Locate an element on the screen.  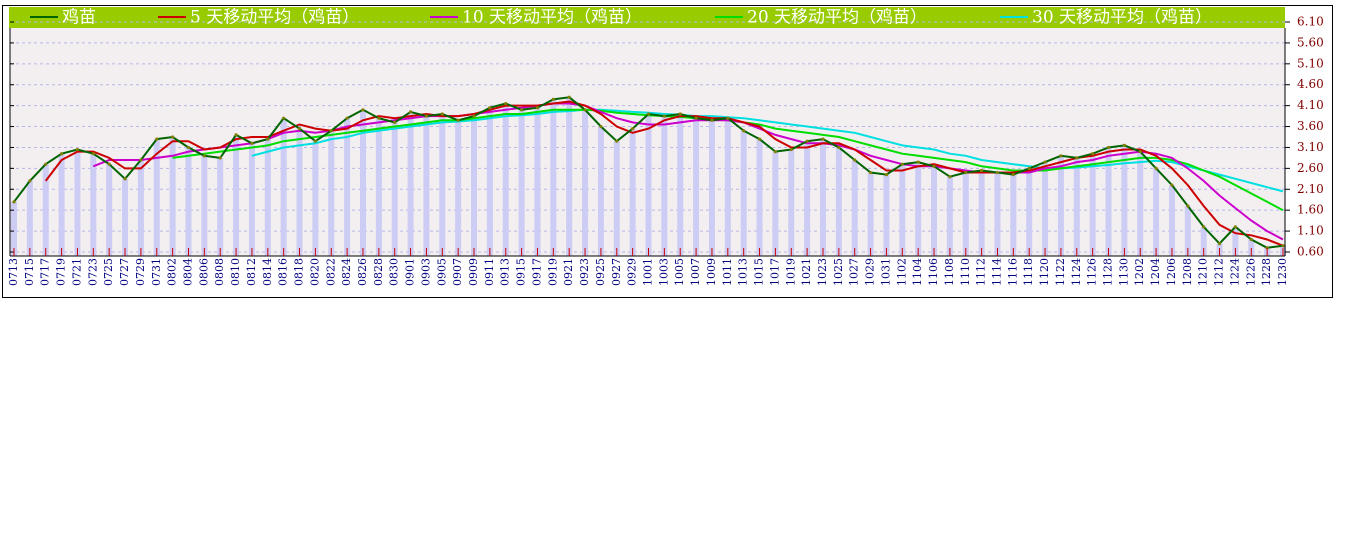
x-tick-label: 0818 is located at coordinates (299, 272).